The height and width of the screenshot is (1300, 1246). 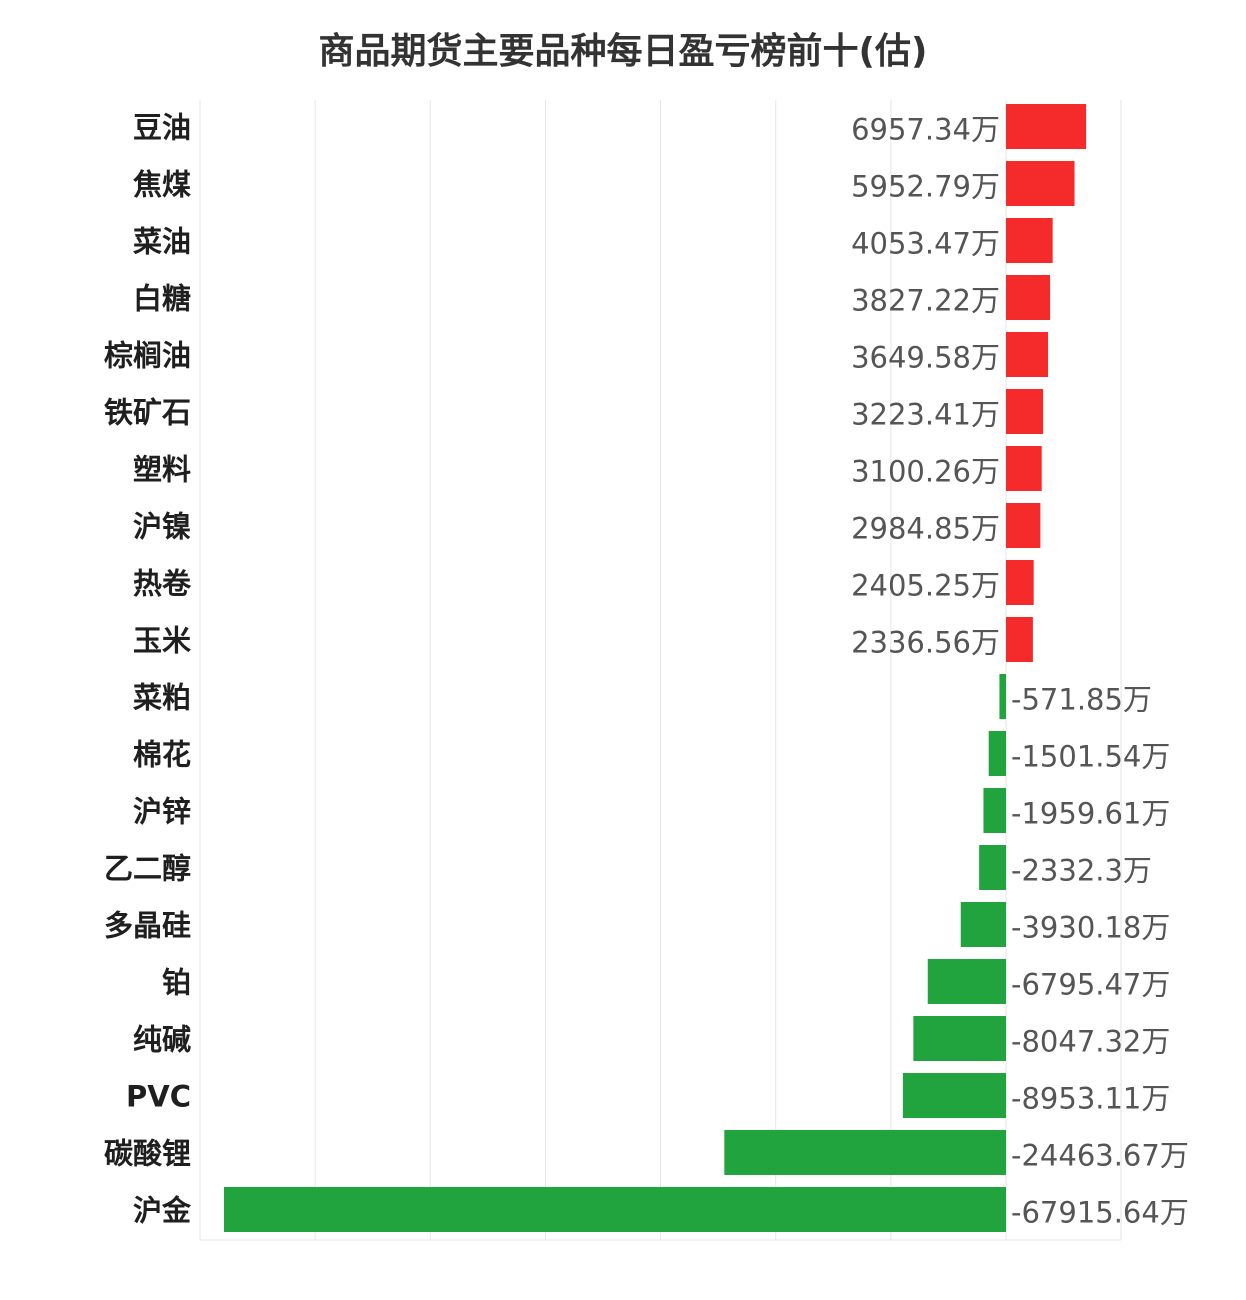 I want to click on category-label: 菜粕, so click(x=162, y=698).